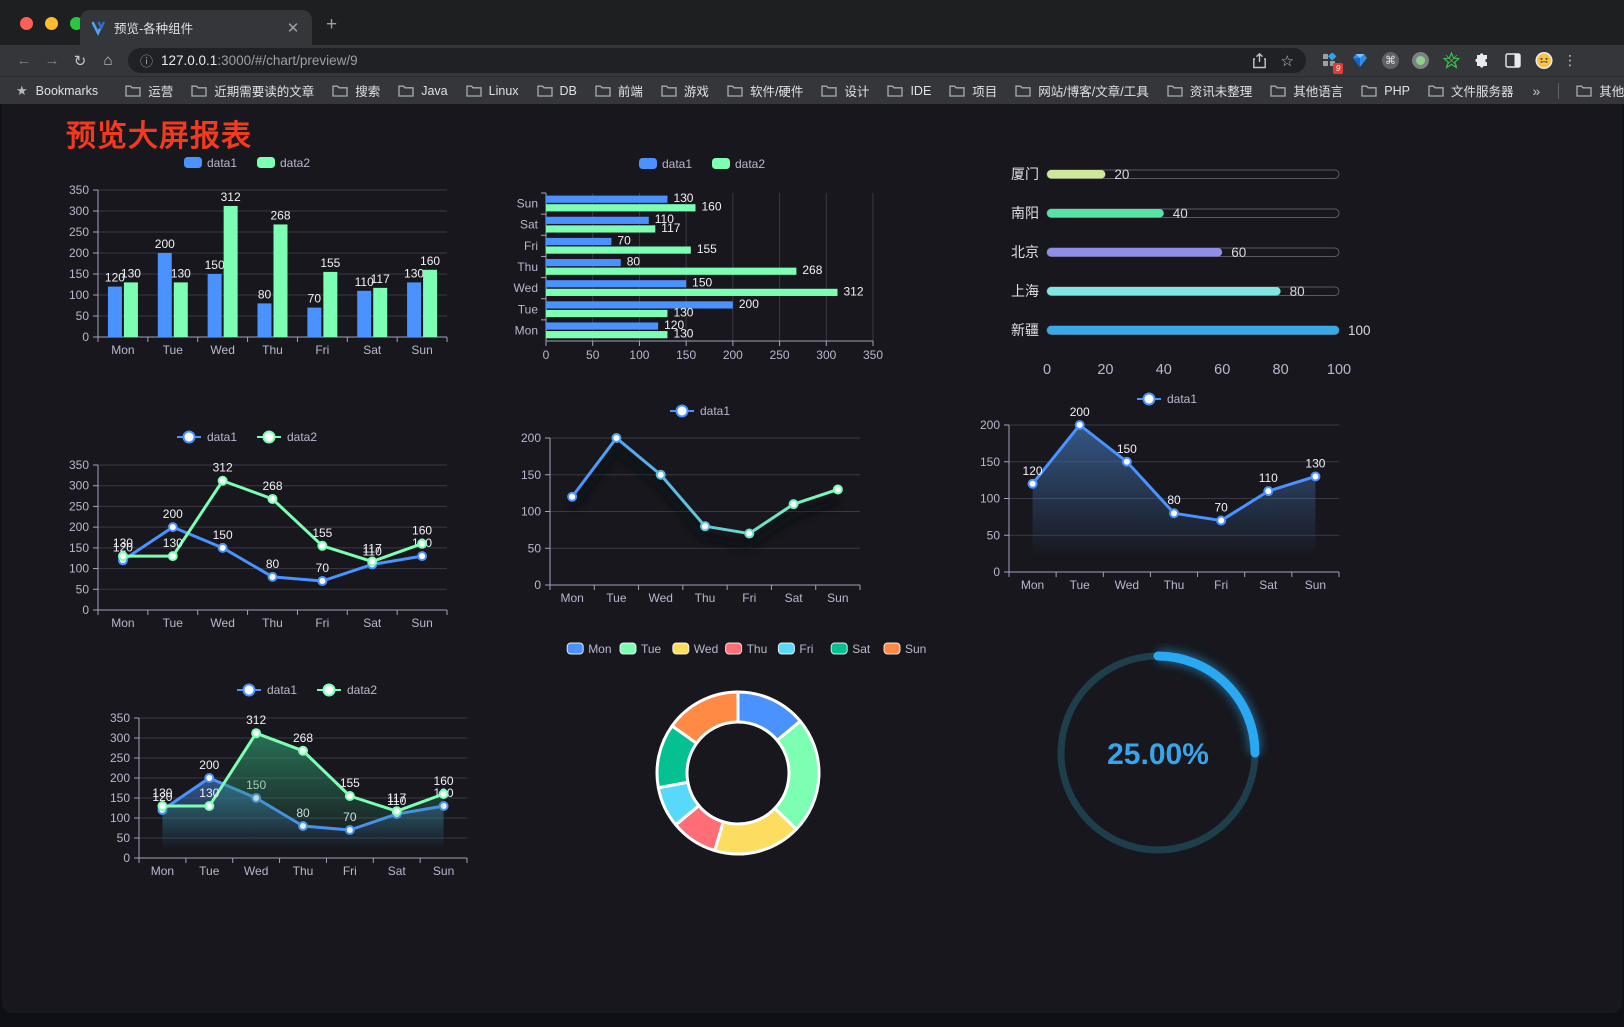 The height and width of the screenshot is (1027, 1624). Describe the element at coordinates (51, 23) in the screenshot. I see `window-minimize-button` at that location.